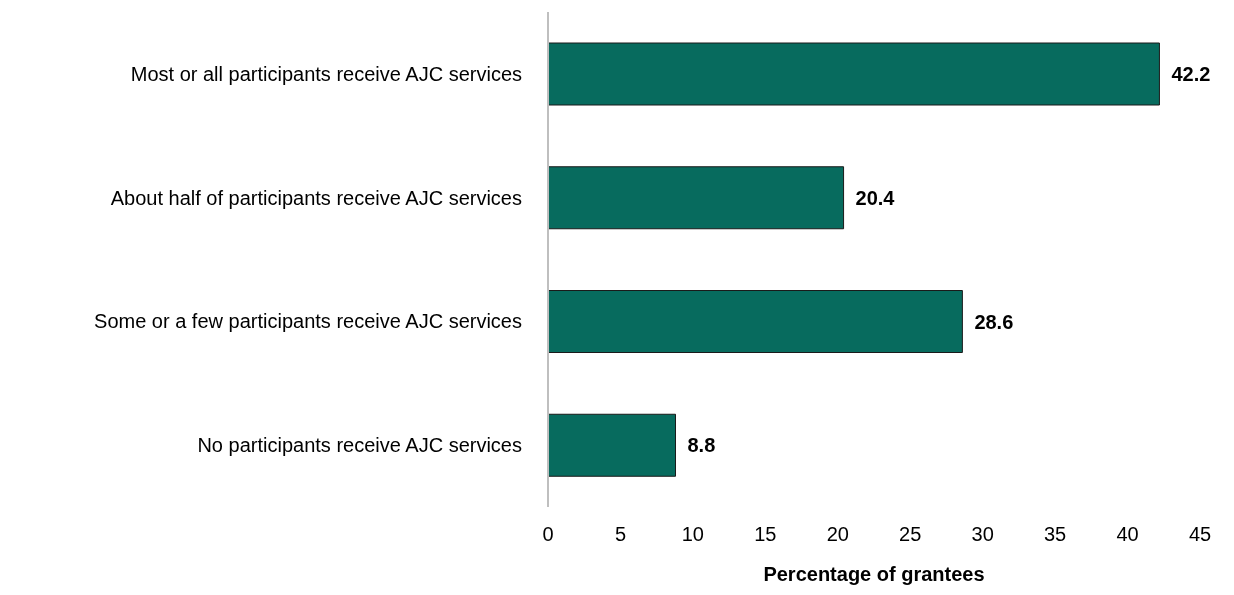 This screenshot has width=1234, height=595. I want to click on data-label: 20.4, so click(875, 197).